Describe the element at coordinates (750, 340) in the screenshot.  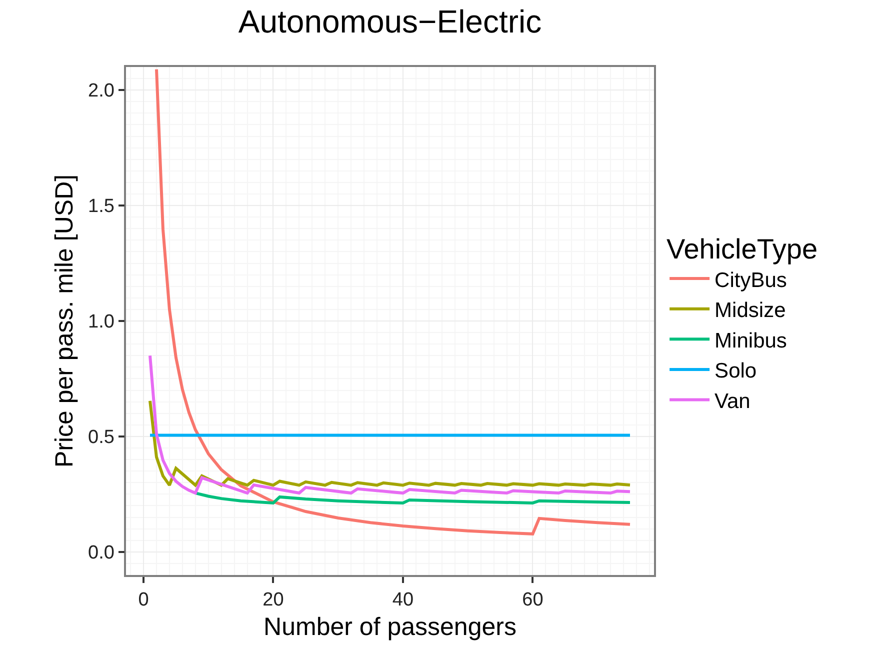
I see `legend-label: Minibus` at that location.